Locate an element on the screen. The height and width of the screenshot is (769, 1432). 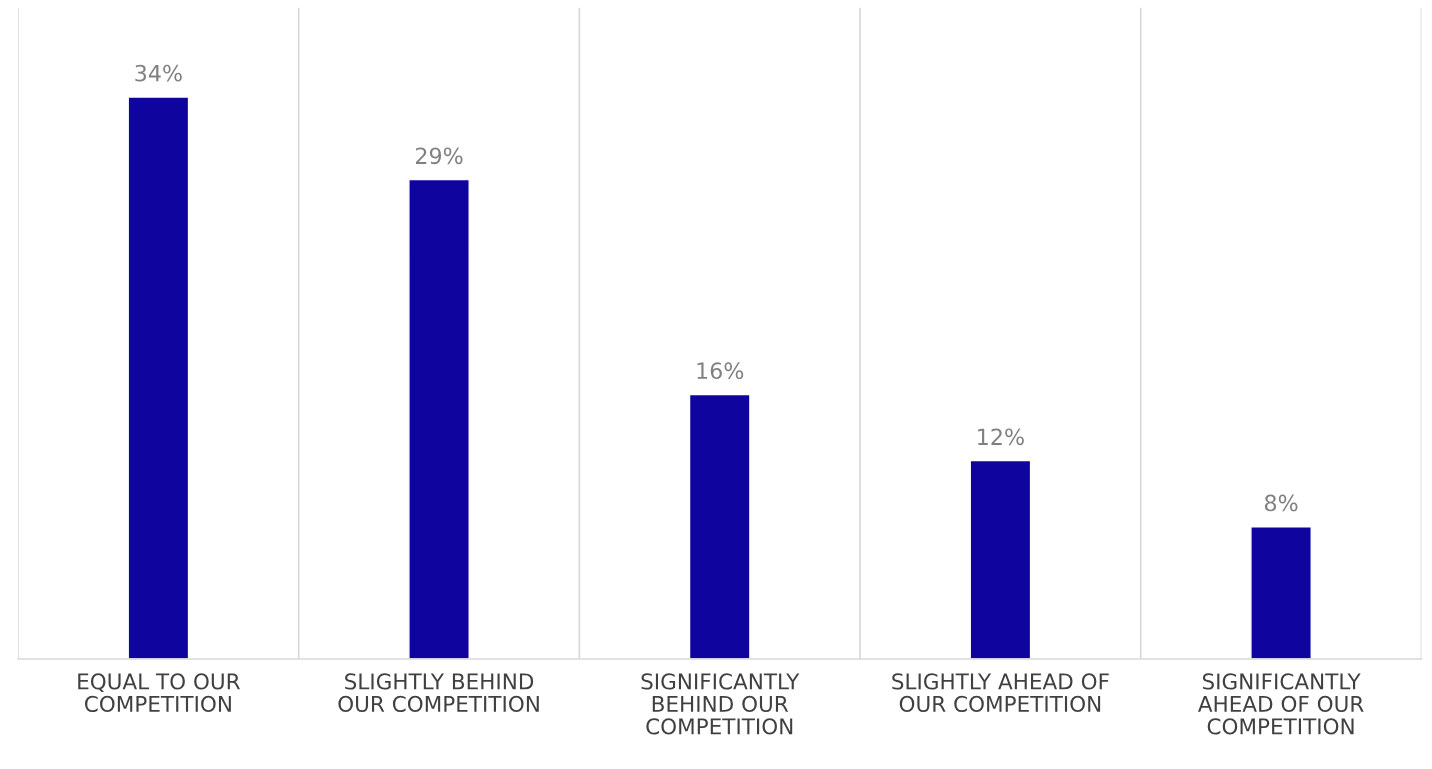
x-tick-label: SIGNIFICANTLY BEHIND OUR COMPETITION is located at coordinates (720, 704).